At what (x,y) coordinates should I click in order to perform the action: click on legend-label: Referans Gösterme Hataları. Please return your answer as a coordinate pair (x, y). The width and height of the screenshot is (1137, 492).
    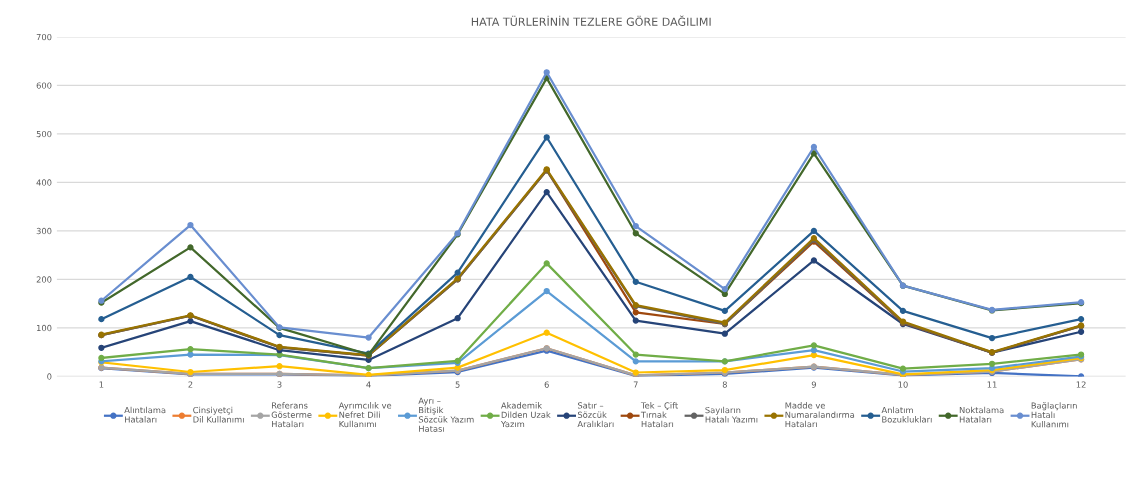
    Looking at the image, I should click on (291, 415).